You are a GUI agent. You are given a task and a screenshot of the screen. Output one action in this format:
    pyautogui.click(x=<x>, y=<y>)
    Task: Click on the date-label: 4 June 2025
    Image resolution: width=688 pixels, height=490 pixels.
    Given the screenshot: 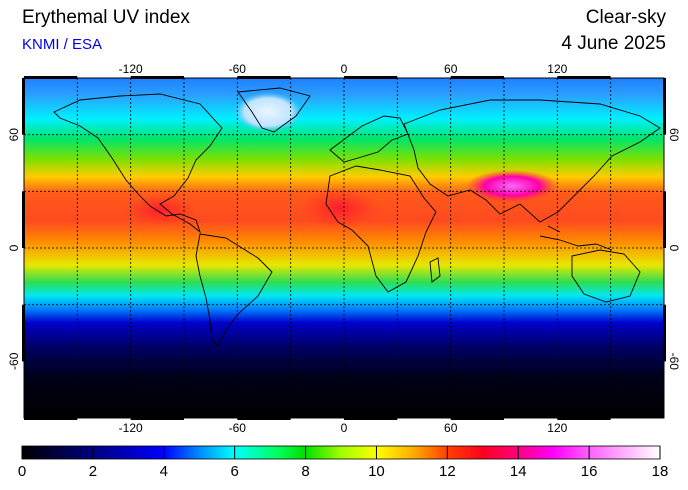 What is the action you would take?
    pyautogui.click(x=613, y=43)
    